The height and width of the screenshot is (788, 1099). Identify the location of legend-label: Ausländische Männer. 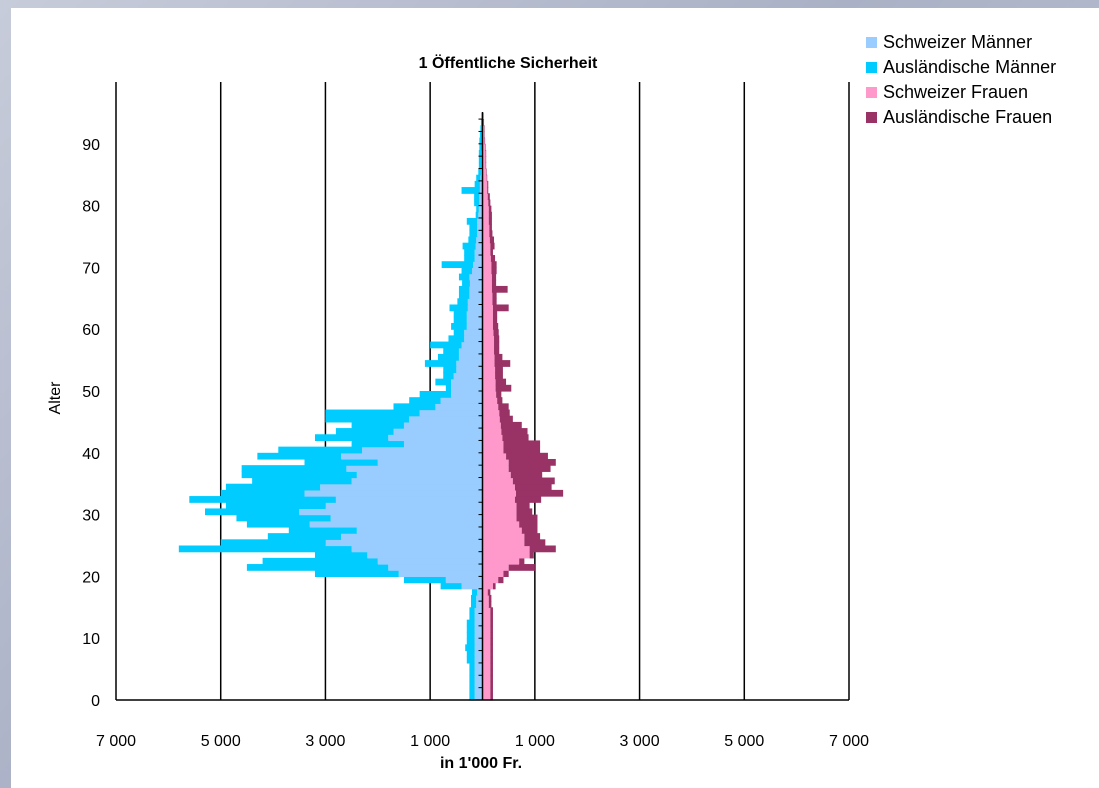
(970, 67).